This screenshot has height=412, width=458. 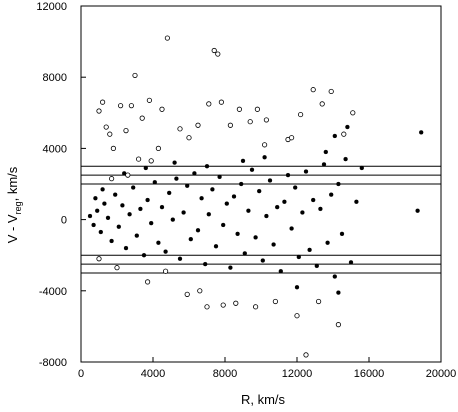 I want to click on y-axis-title: V - Vreg, km/s, so click(x=14, y=204).